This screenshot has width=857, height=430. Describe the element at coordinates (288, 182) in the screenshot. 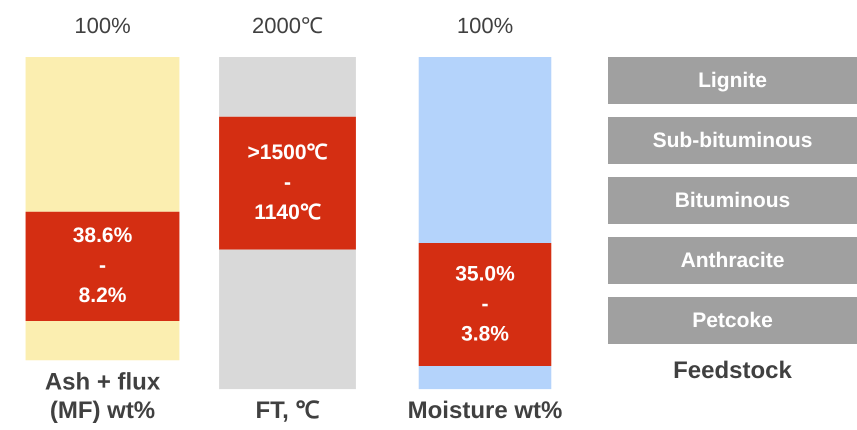

I see `annotation: >1500℃ - 1140℃` at that location.